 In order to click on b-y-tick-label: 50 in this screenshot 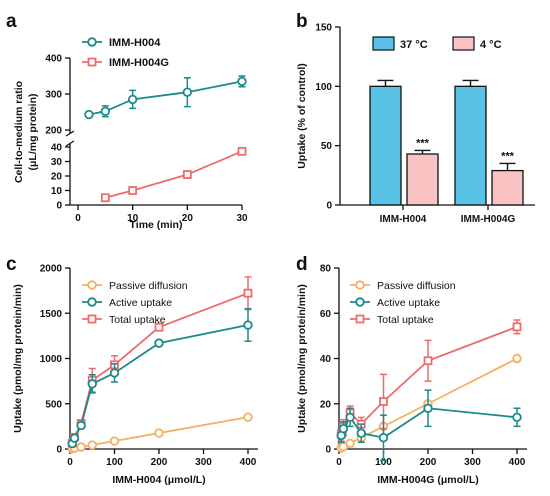, I will do `click(327, 146)`.